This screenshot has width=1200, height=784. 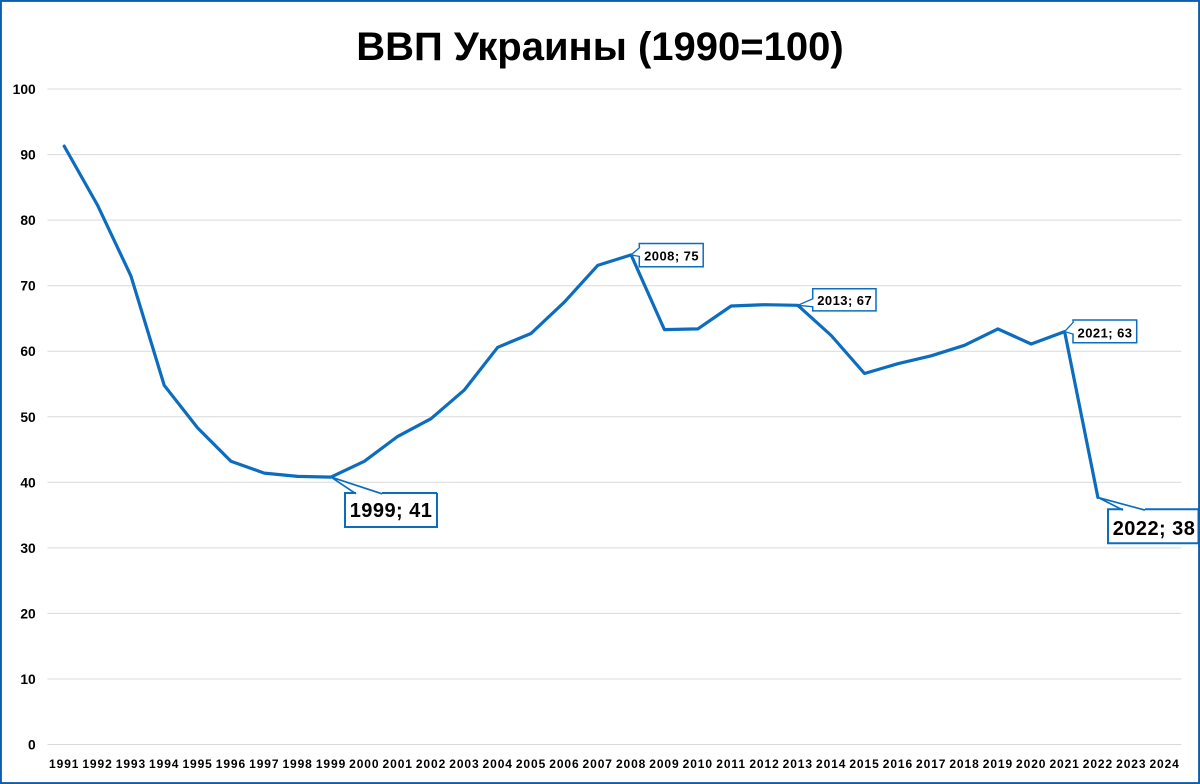 I want to click on svg-text: 90, so click(x=28, y=155).